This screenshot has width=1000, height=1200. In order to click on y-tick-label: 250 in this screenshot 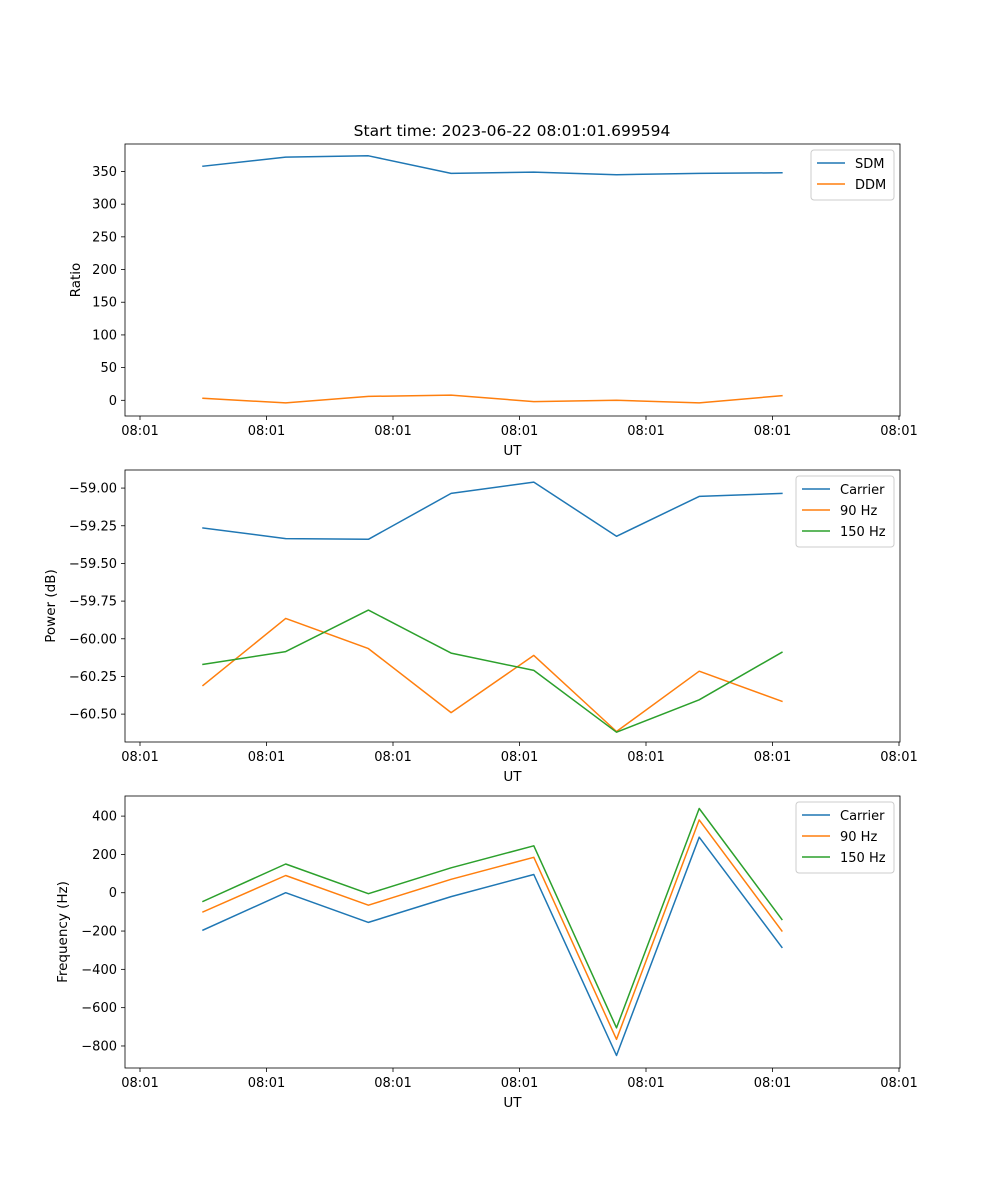, I will do `click(104, 237)`.